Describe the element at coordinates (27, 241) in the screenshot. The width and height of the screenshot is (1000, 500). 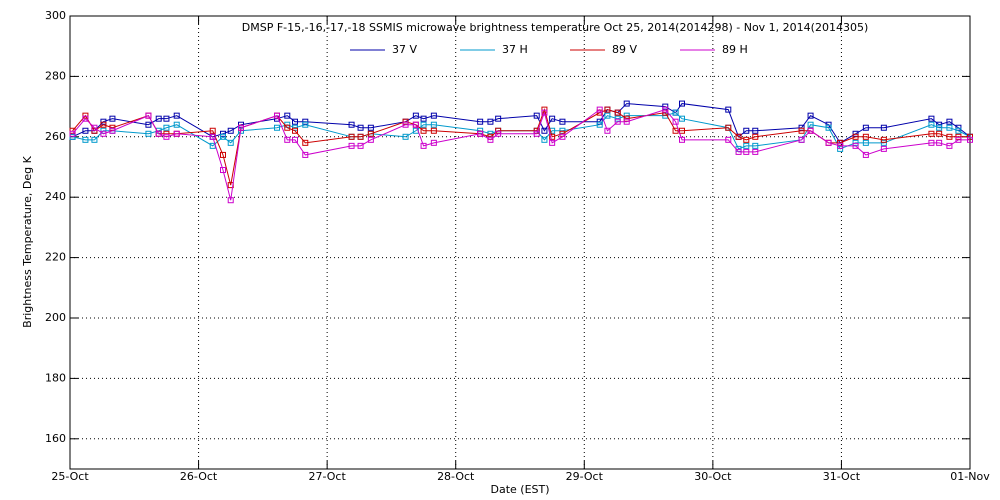
I see `y-axis-label: Brightness Temperature, Deg K` at that location.